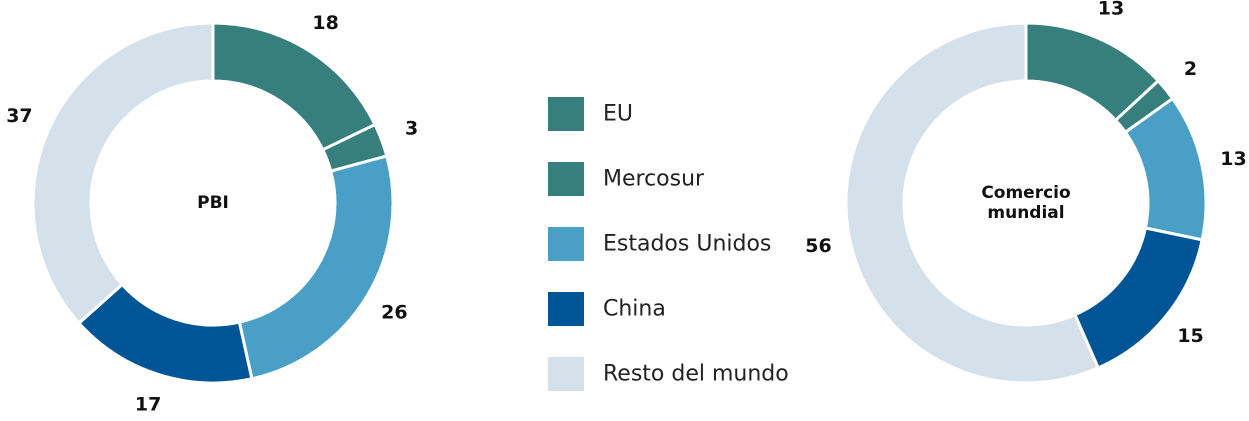 This screenshot has height=421, width=1249. I want to click on legend-label: Estados Unidos, so click(687, 244).